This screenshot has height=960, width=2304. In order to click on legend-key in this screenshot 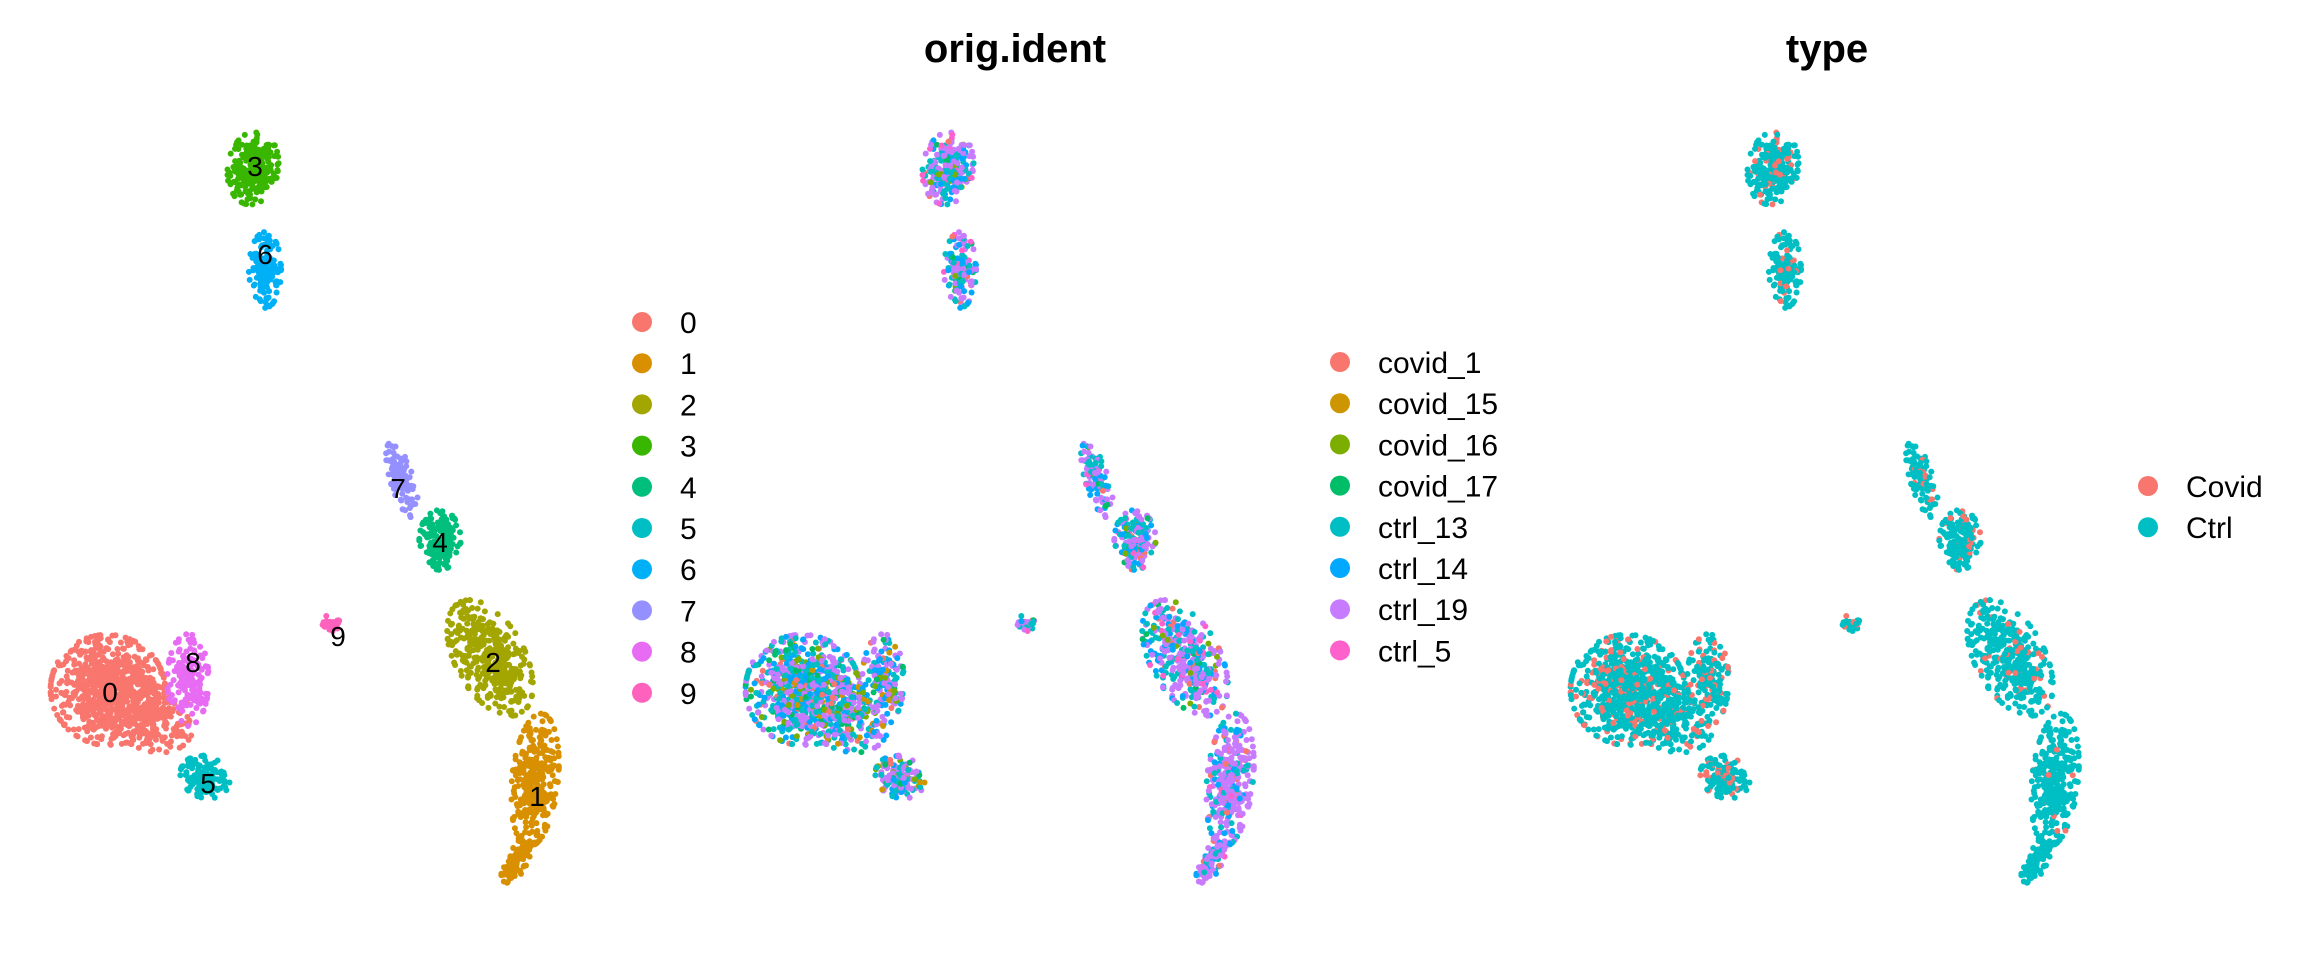, I will do `click(642, 651)`.